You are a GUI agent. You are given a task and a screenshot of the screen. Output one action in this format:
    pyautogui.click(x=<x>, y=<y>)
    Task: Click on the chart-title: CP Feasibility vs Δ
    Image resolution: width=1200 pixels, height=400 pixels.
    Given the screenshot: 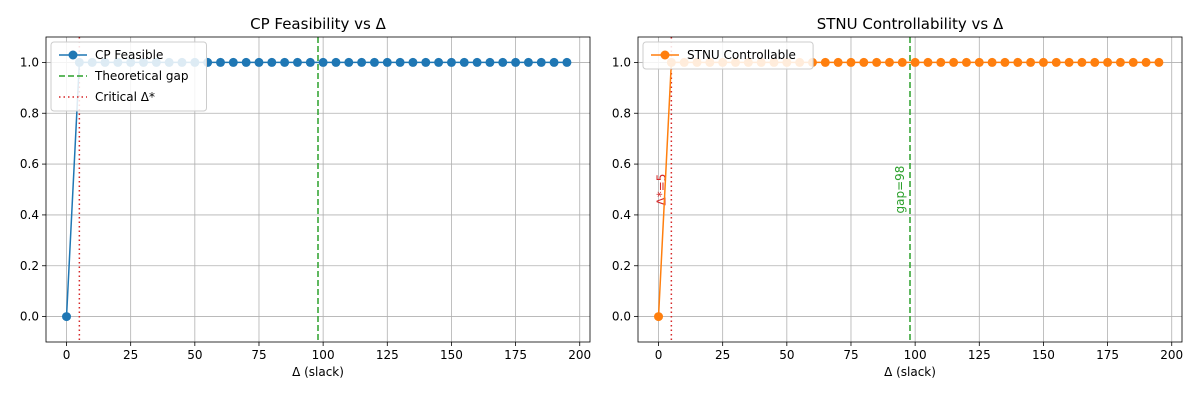 What is the action you would take?
    pyautogui.click(x=318, y=24)
    